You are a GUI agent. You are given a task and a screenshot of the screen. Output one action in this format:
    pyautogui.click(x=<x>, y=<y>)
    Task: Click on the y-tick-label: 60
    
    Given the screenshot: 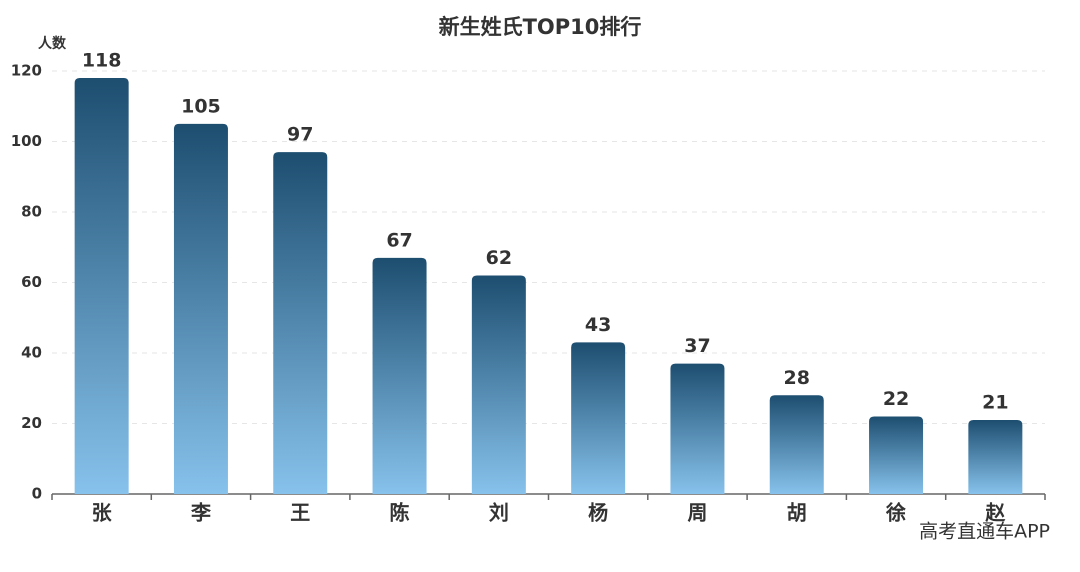 What is the action you would take?
    pyautogui.click(x=31, y=282)
    